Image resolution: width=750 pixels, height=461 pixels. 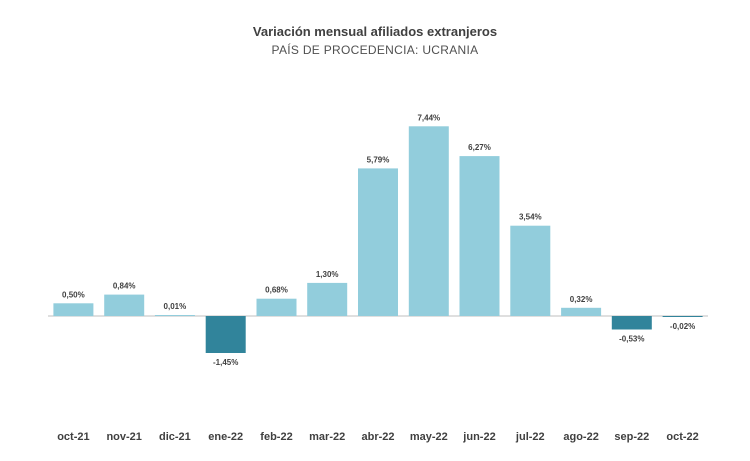 What do you see at coordinates (682, 437) in the screenshot?
I see `x-tick-oct-22: oct-22` at bounding box center [682, 437].